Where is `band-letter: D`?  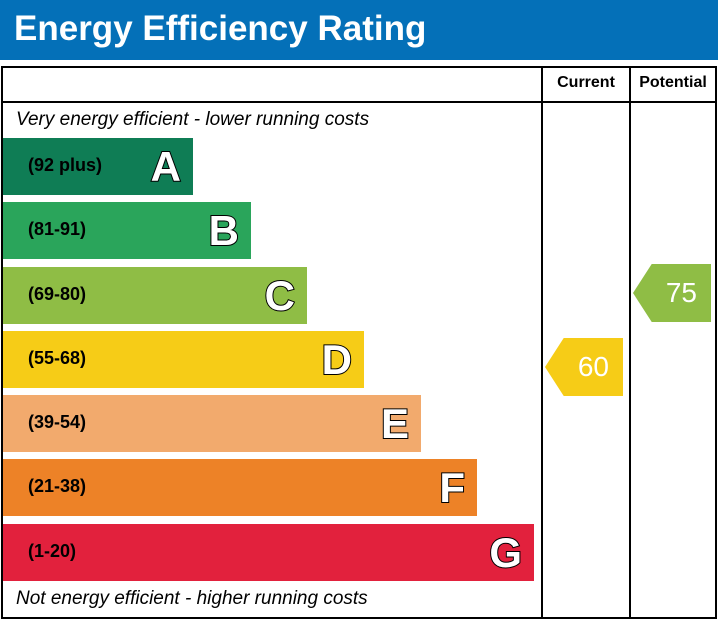 band-letter: D is located at coordinates (337, 359).